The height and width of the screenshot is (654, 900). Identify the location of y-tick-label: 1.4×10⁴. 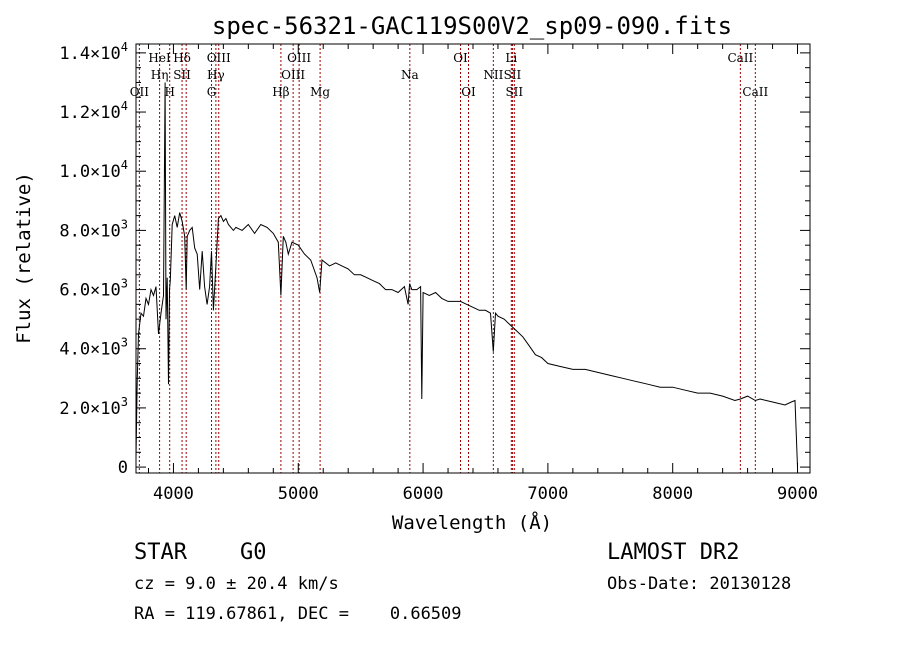
(93, 52).